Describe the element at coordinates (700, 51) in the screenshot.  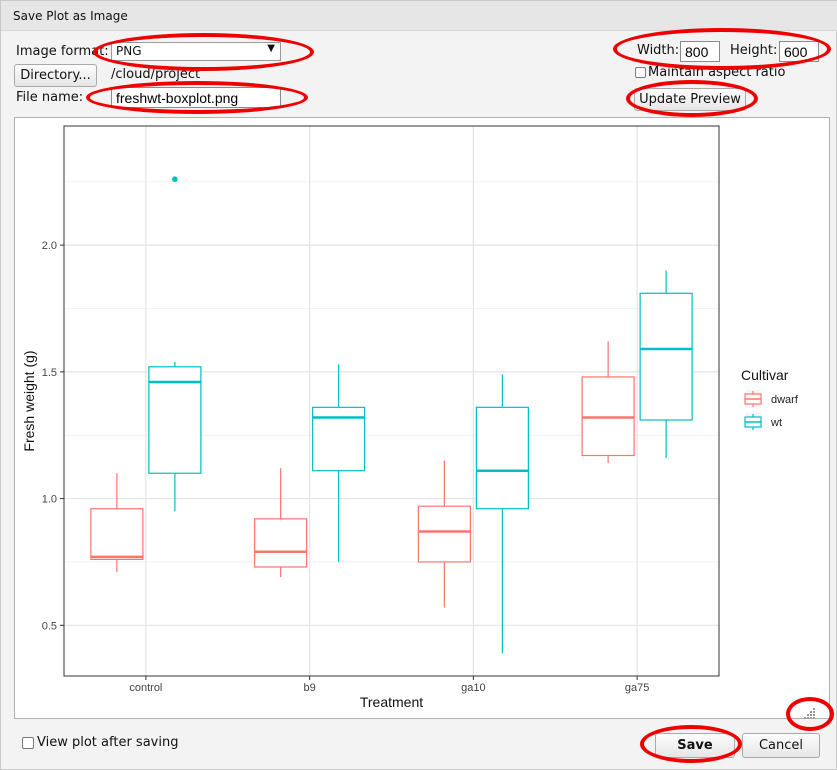
I see `width-input` at that location.